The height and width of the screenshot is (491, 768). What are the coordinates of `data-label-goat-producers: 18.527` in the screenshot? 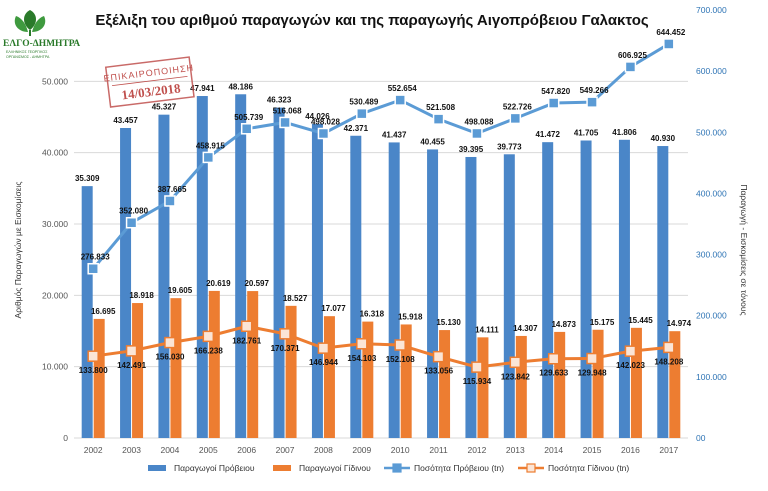 It's located at (295, 298).